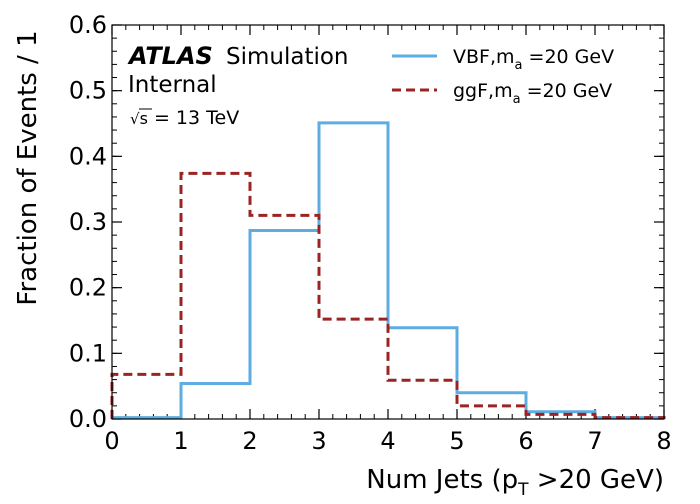 Image resolution: width=700 pixels, height=504 pixels. What do you see at coordinates (525, 441) in the screenshot?
I see `x-tick-label: 6` at bounding box center [525, 441].